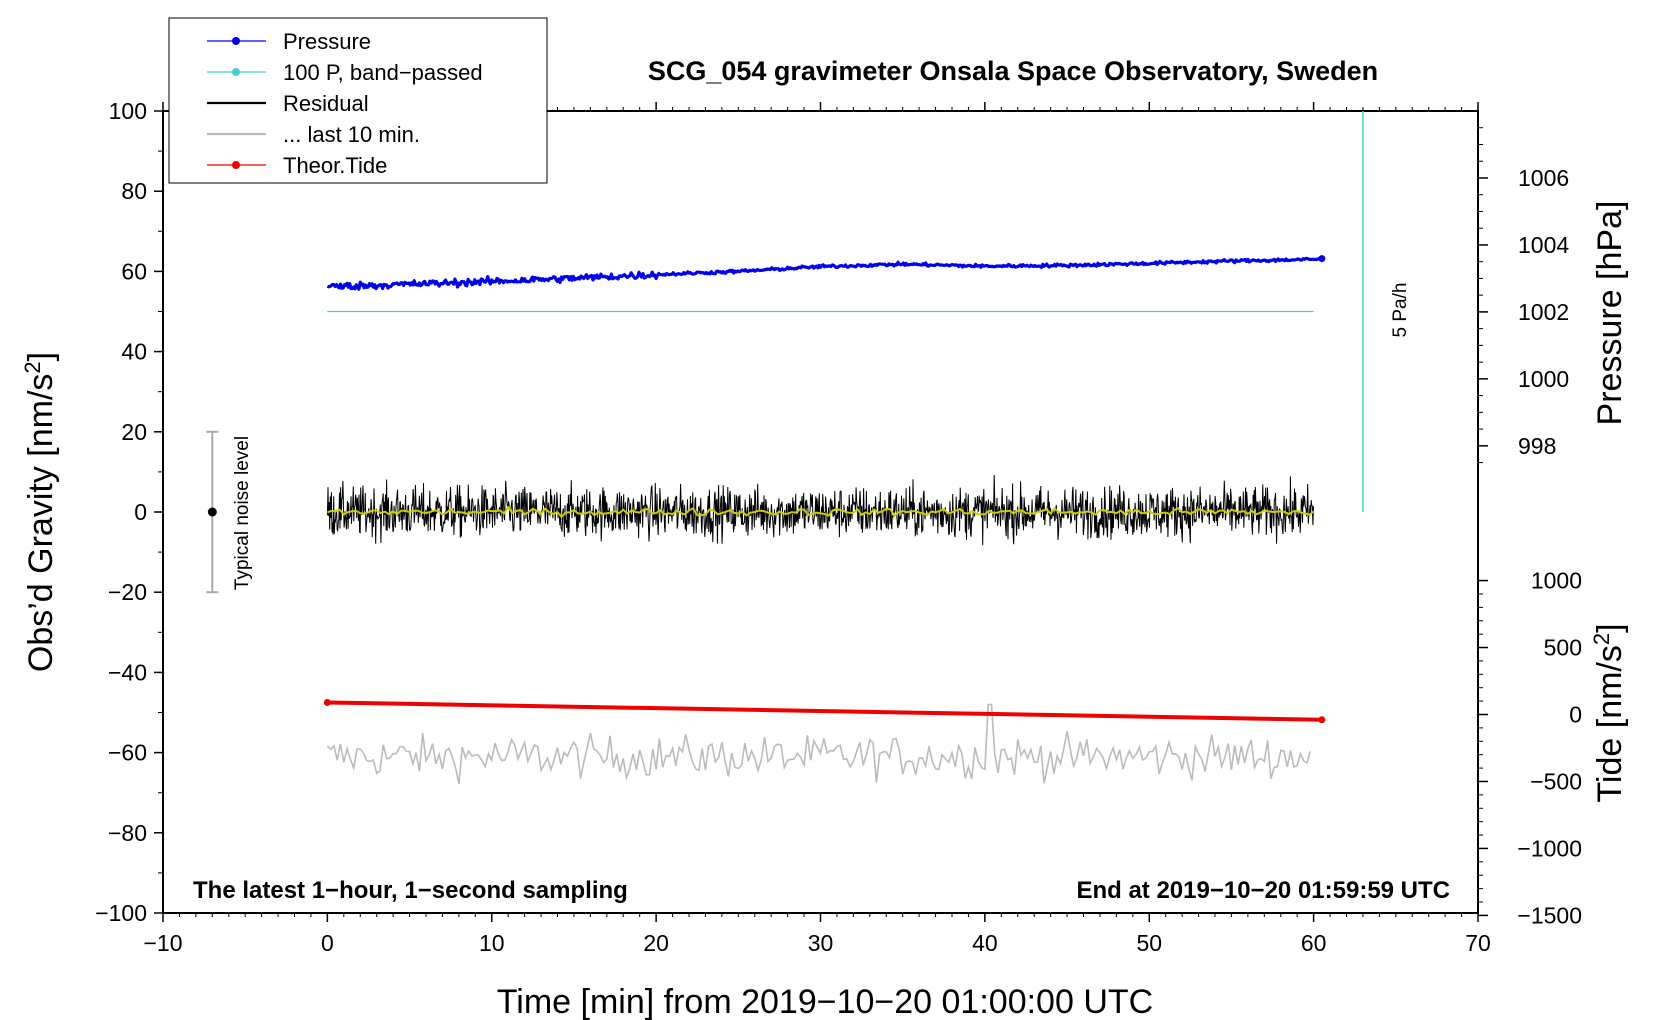 Image resolution: width=1660 pixels, height=1020 pixels. What do you see at coordinates (1523, 295) in the screenshot?
I see `y-axis-pressure: 1006 1004 1002 1000 998` at bounding box center [1523, 295].